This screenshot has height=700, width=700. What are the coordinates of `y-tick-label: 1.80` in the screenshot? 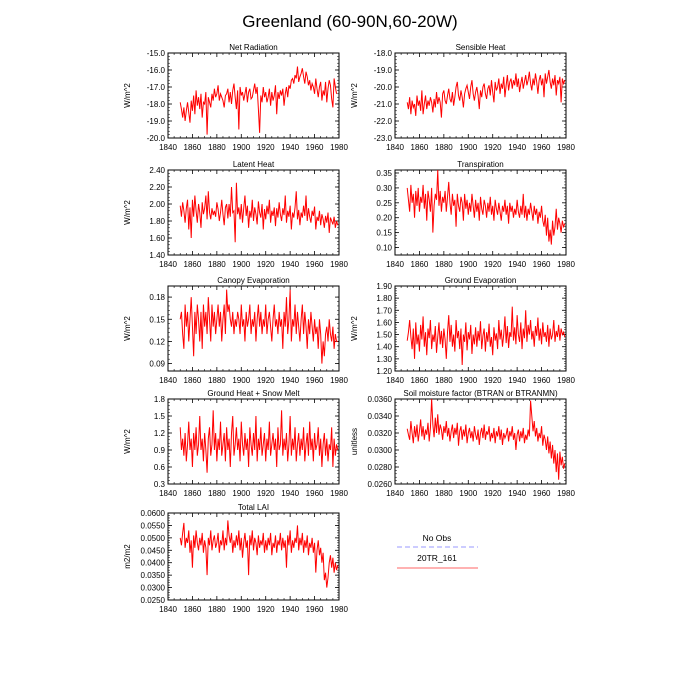 It's located at (384, 298).